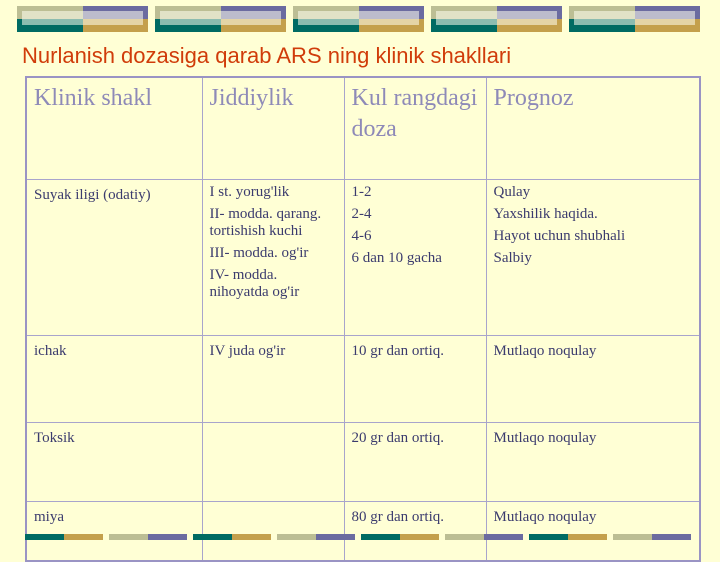  I want to click on cell-doza: 10 gr dan ortiq., so click(415, 378).